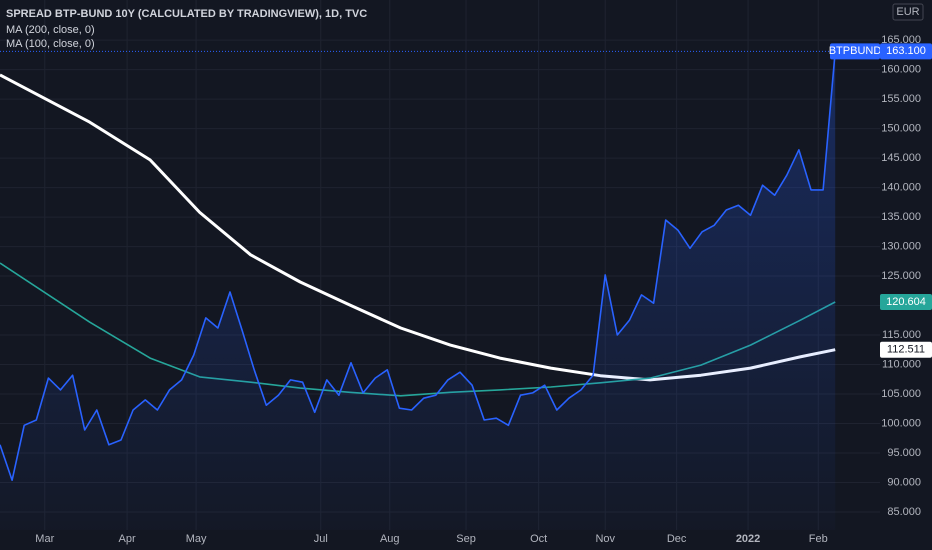 The width and height of the screenshot is (932, 550). What do you see at coordinates (196, 539) in the screenshot?
I see `x-tick-label: May` at bounding box center [196, 539].